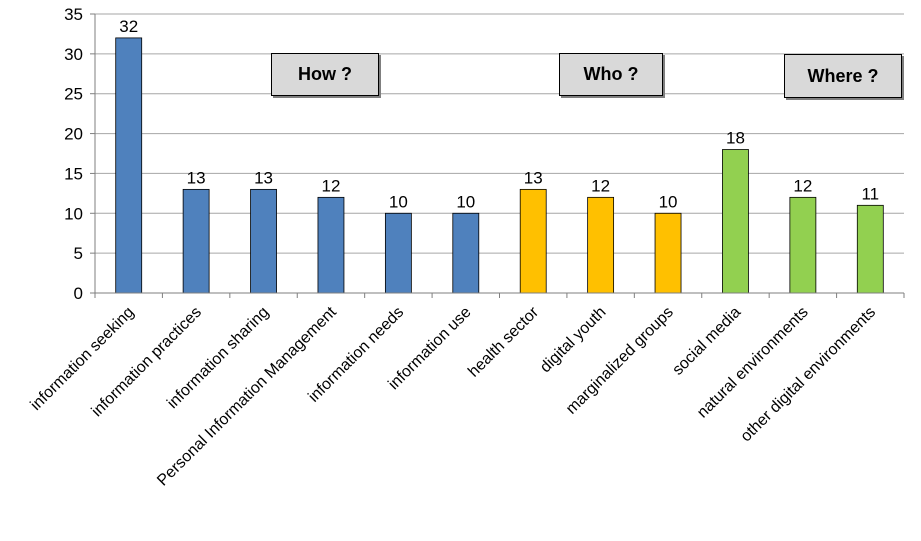  What do you see at coordinates (73, 213) in the screenshot?
I see `y-tick-label: 10` at bounding box center [73, 213].